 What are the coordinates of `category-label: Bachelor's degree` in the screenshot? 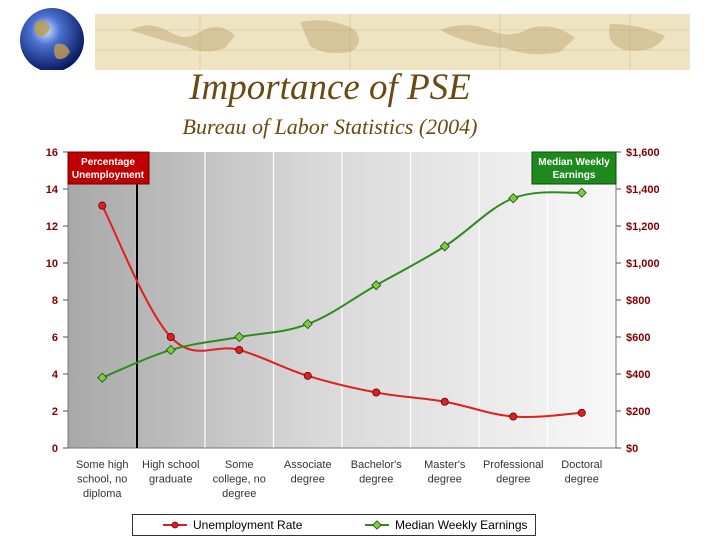 It's located at (377, 472).